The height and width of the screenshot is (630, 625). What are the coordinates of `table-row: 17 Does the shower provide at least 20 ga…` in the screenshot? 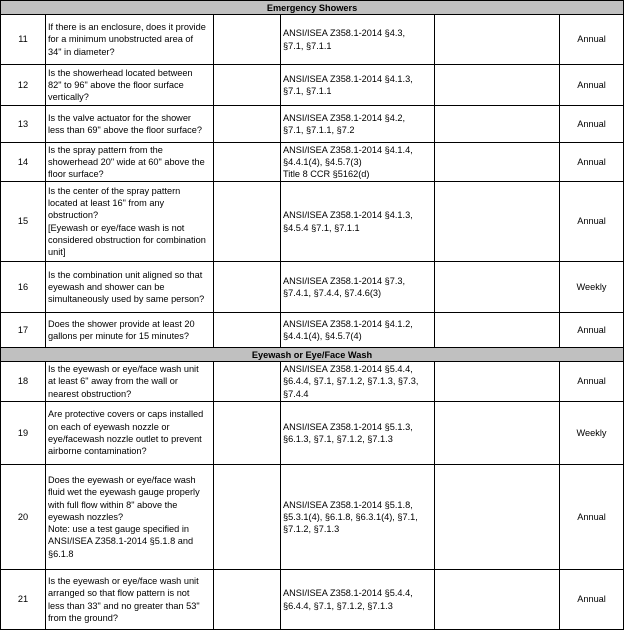 It's located at (312, 330).